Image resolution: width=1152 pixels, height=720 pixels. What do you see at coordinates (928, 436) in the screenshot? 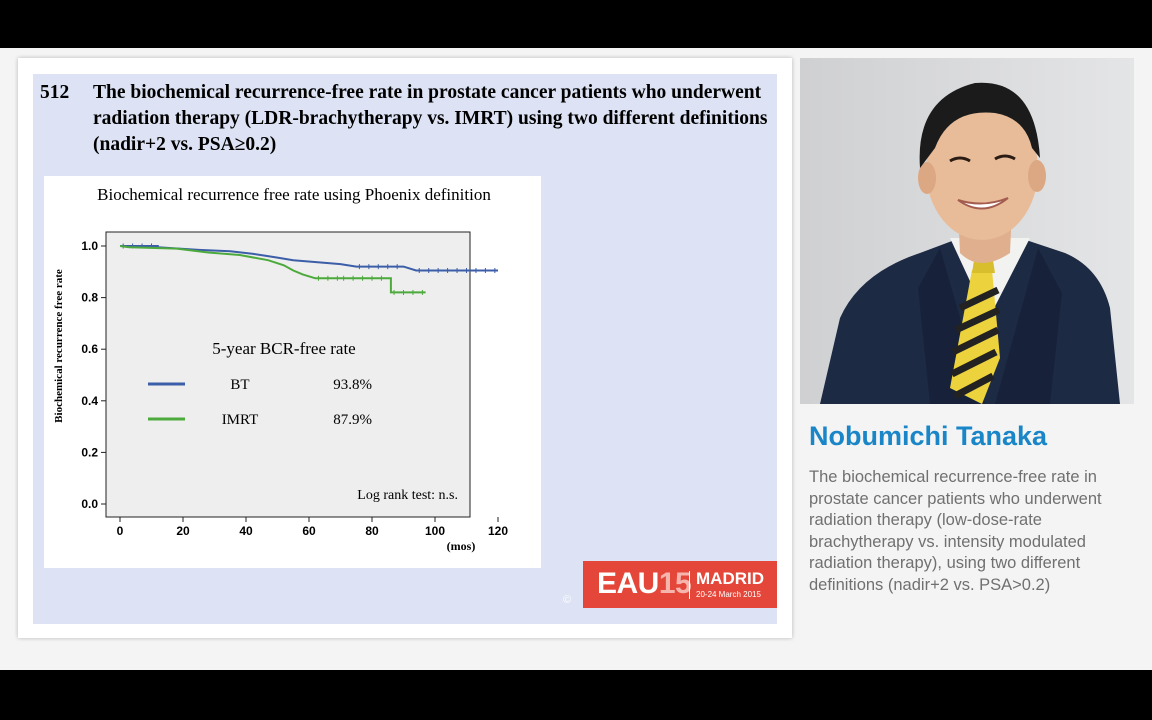
I see `speaker-name: Nobumichi Tanaka` at bounding box center [928, 436].